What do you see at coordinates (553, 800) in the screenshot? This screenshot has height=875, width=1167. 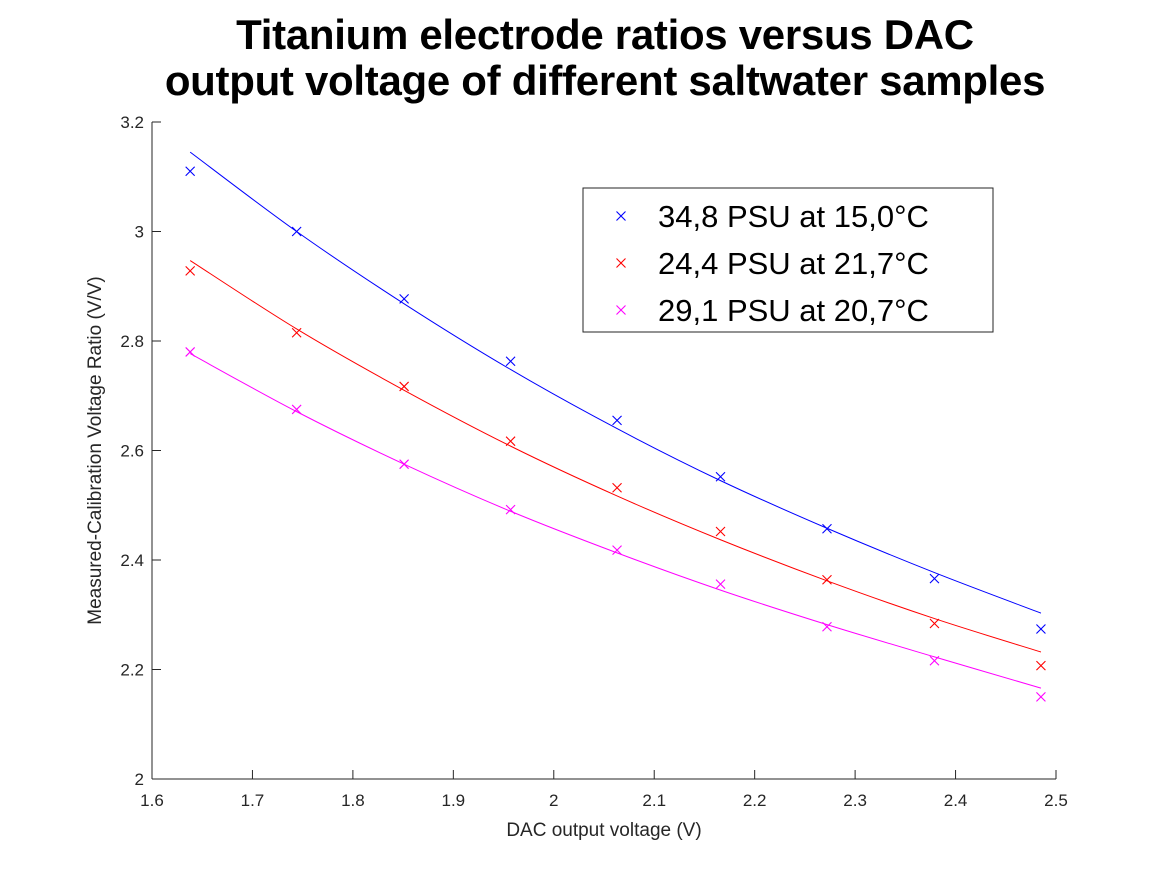 I see `x-tick-label: 2` at bounding box center [553, 800].